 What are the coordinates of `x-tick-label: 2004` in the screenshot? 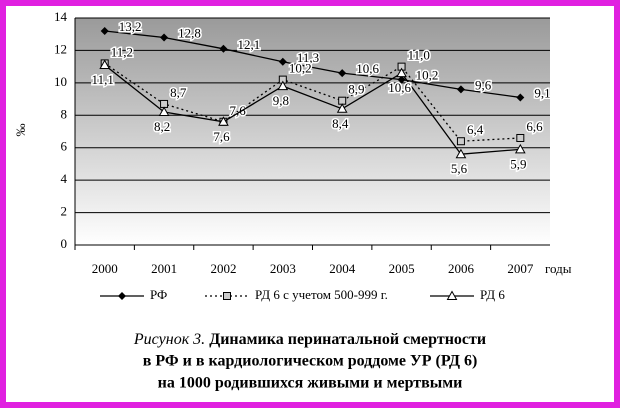 It's located at (342, 268).